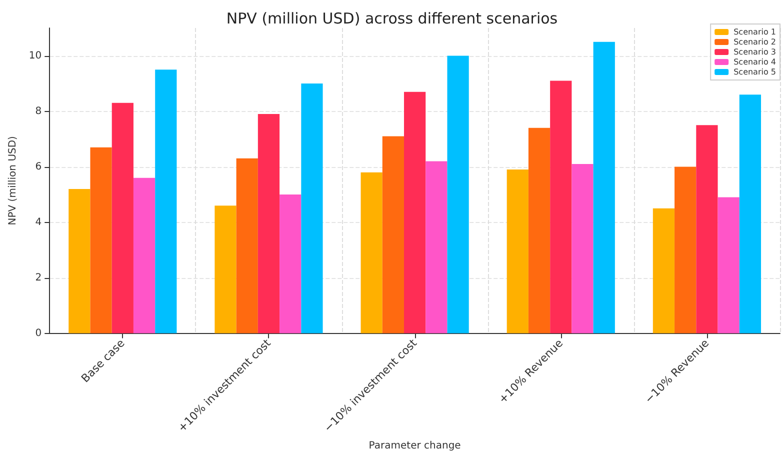 Image resolution: width=784 pixels, height=456 pixels. I want to click on y-axis-title: NPV (million USD), so click(13, 181).